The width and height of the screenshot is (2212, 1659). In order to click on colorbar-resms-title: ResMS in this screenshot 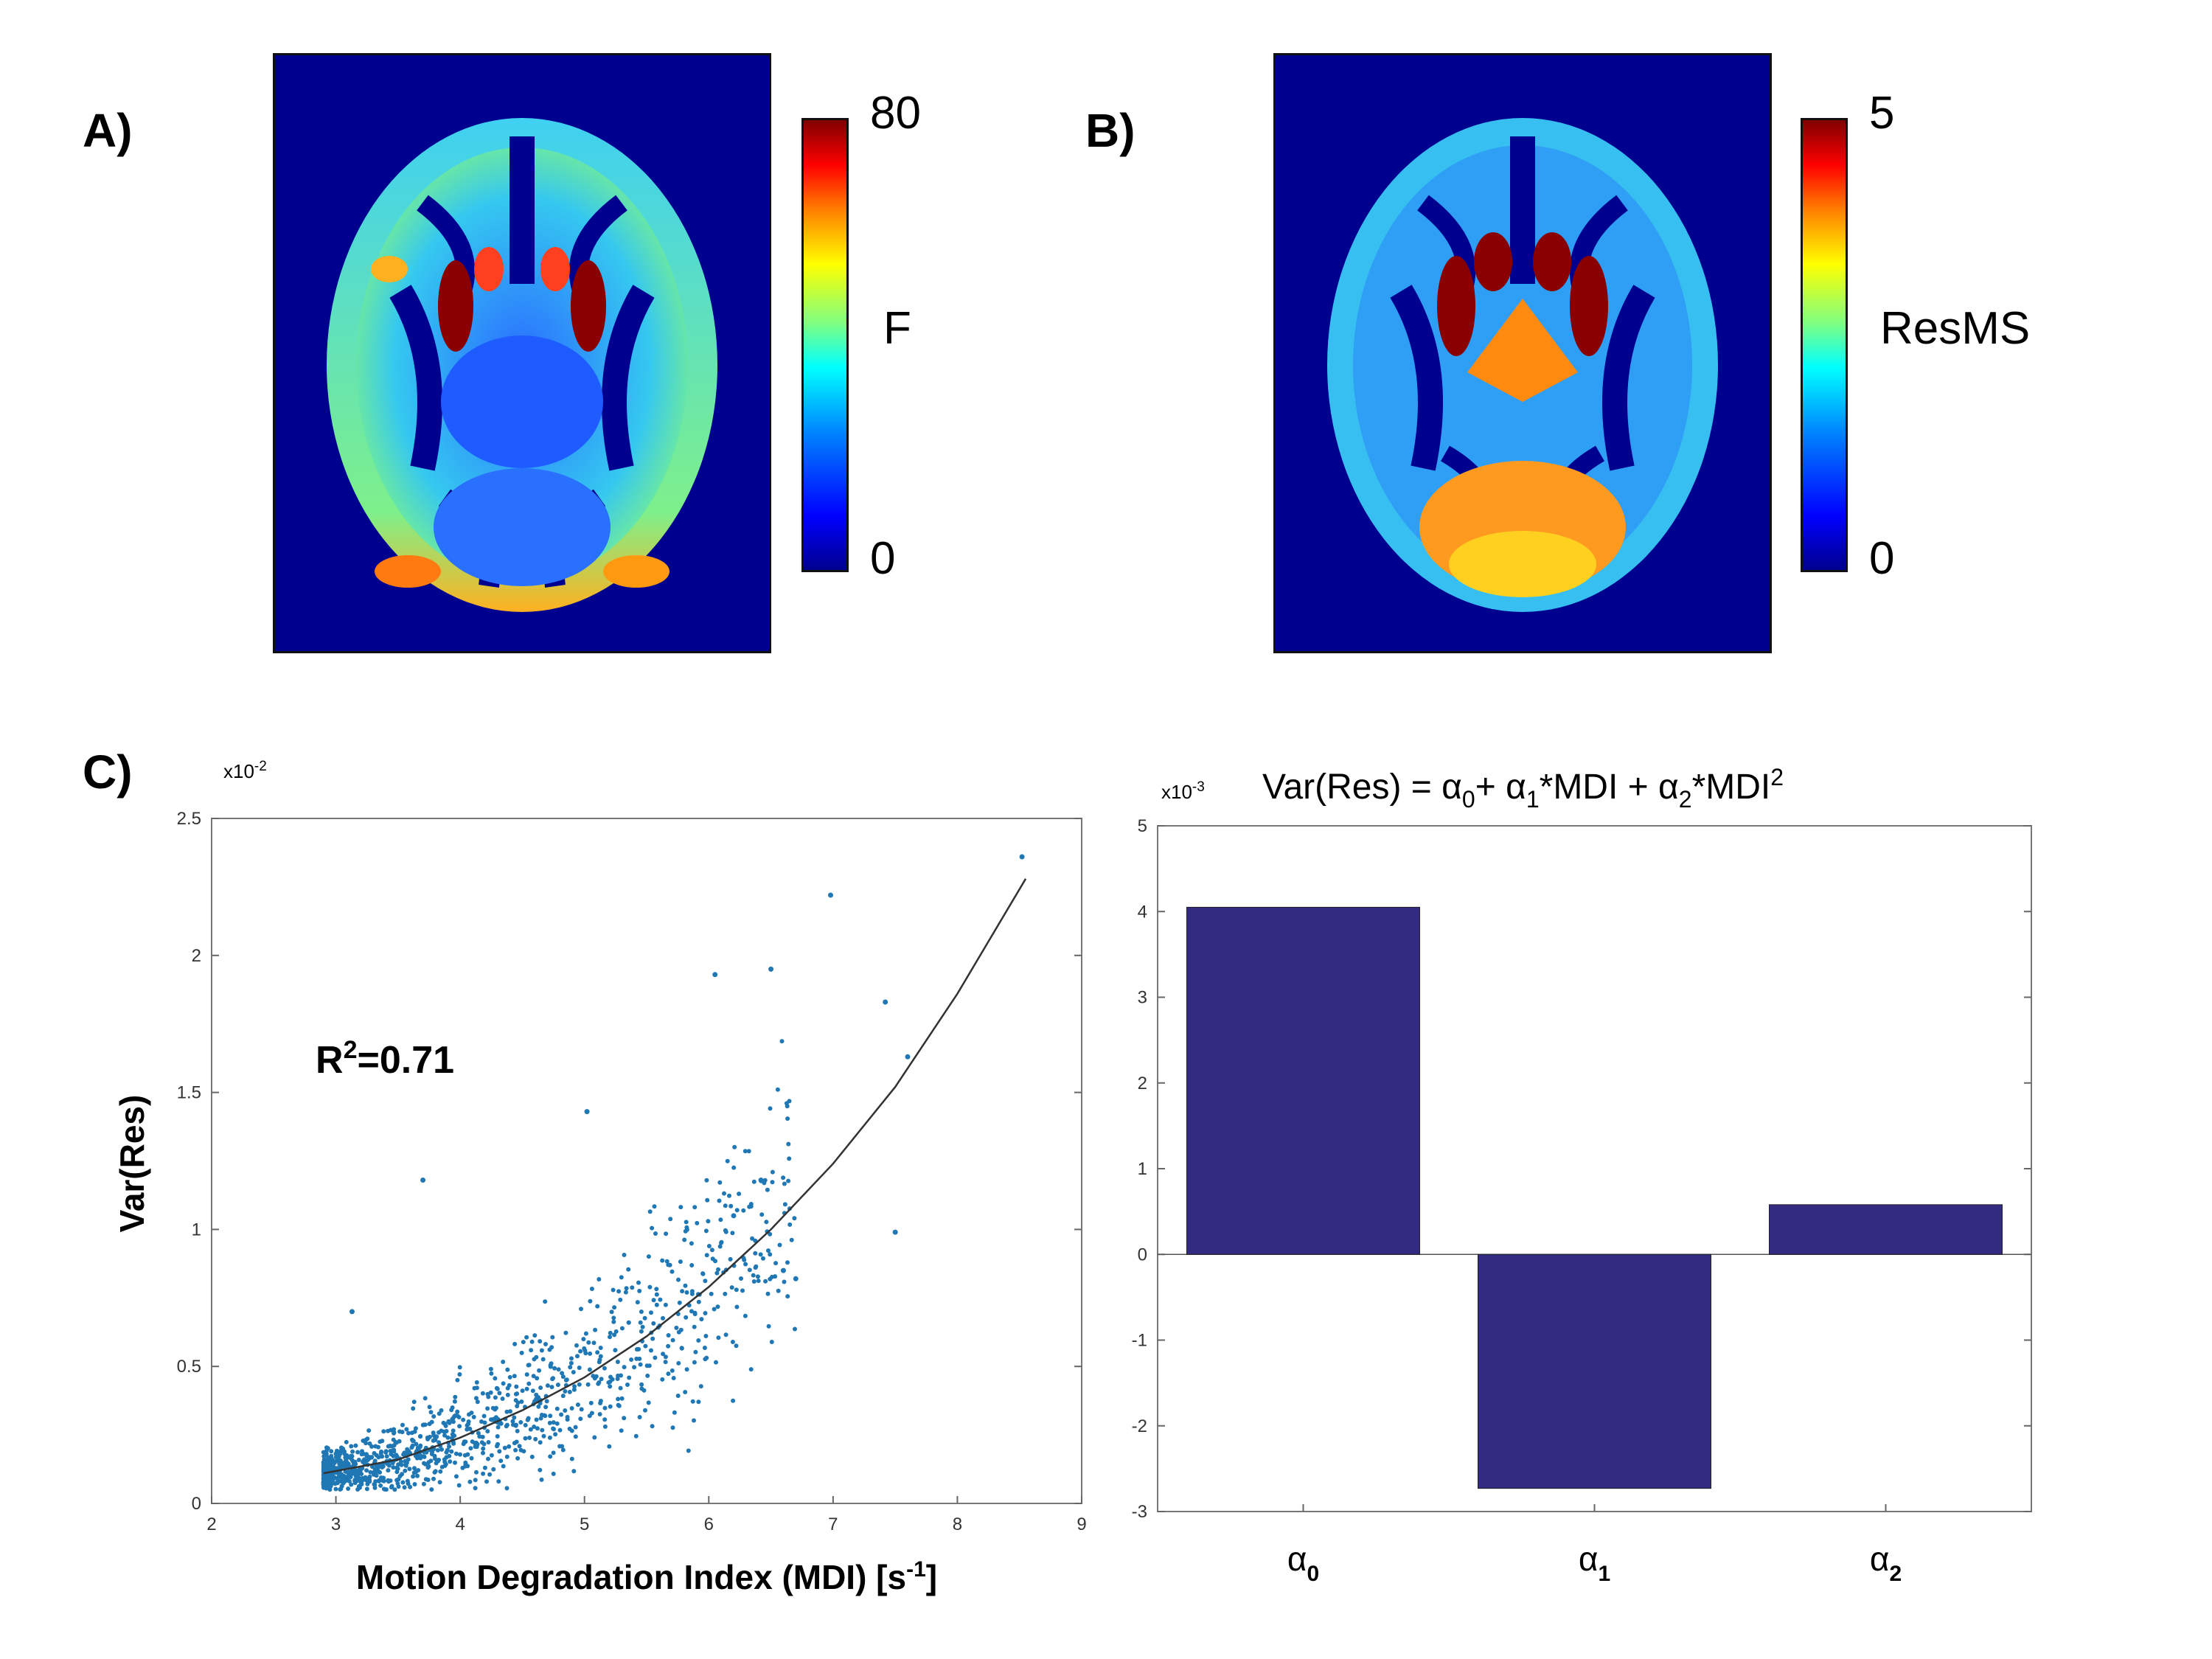, I will do `click(1955, 328)`.